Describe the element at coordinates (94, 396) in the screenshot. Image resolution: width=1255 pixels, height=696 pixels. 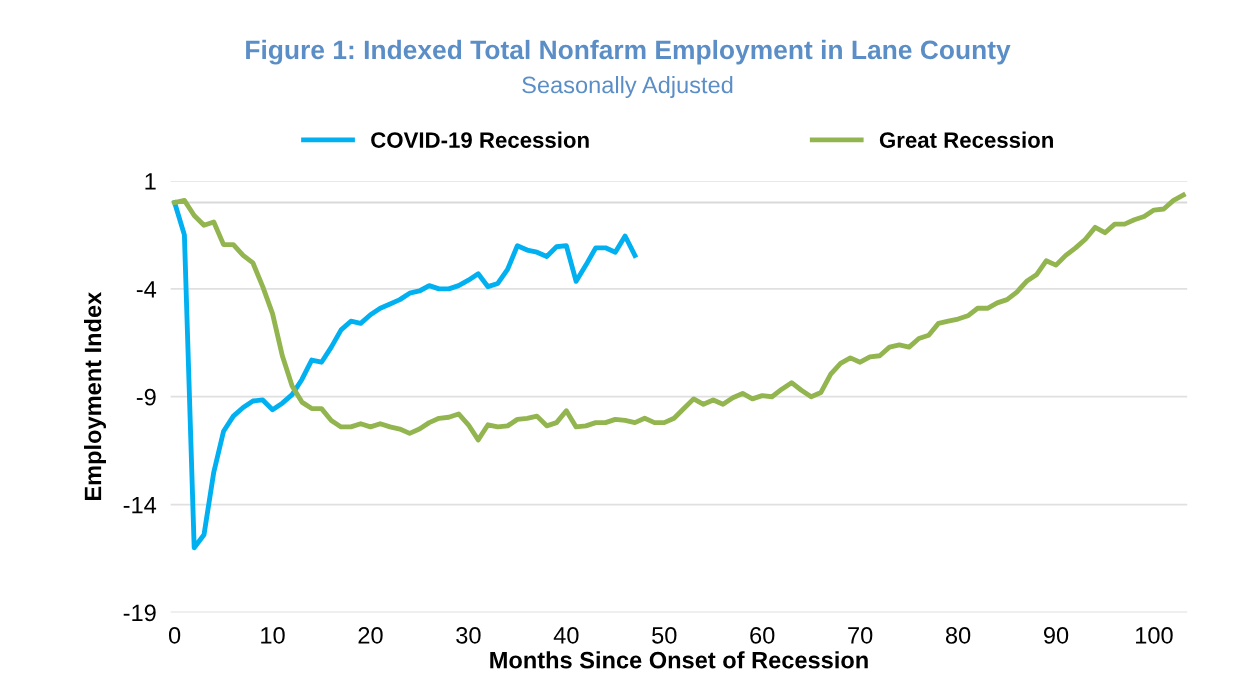
I see `y-axis-title: Employment Index` at that location.